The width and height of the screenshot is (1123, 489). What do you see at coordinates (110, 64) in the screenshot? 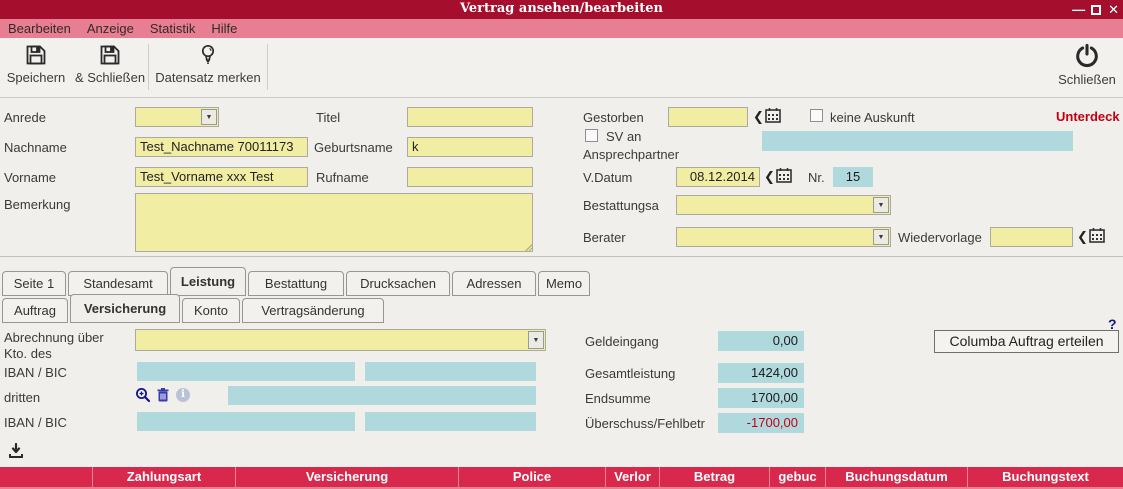
I see `save-close-button: & Schließen` at bounding box center [110, 64].